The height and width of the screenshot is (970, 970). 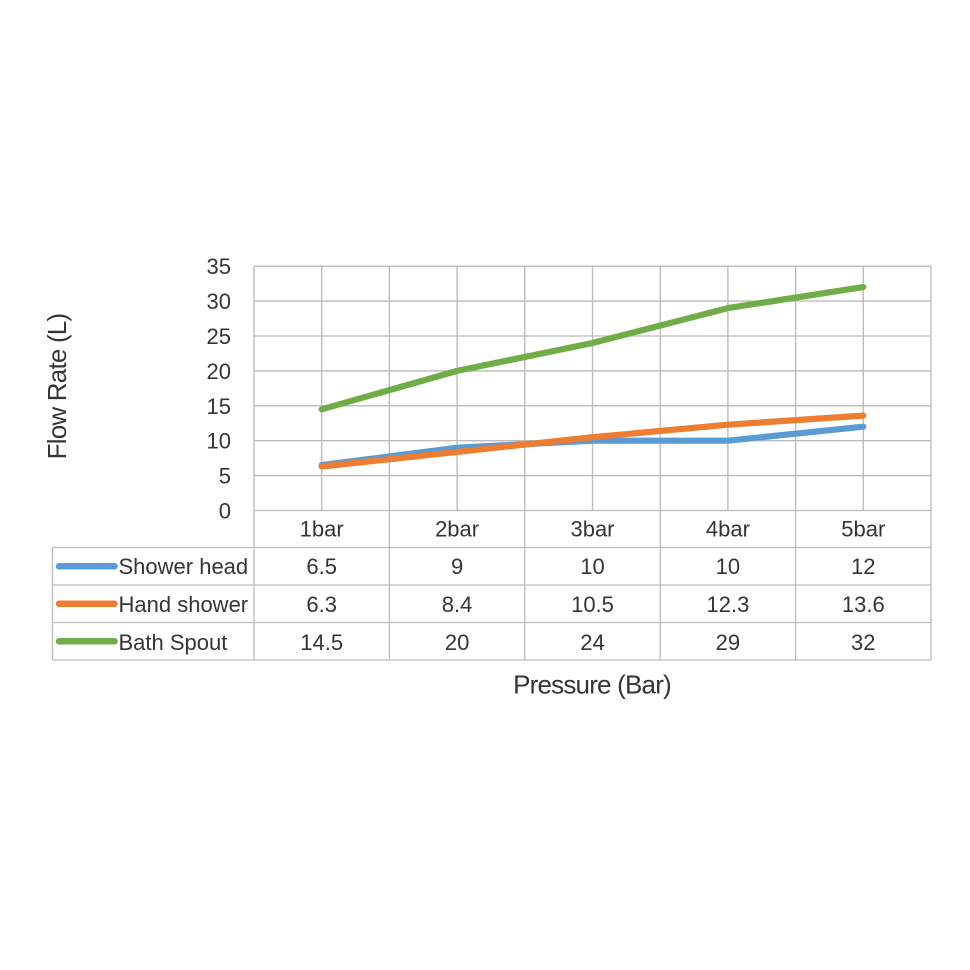 What do you see at coordinates (457, 566) in the screenshot?
I see `svg-text: 9` at bounding box center [457, 566].